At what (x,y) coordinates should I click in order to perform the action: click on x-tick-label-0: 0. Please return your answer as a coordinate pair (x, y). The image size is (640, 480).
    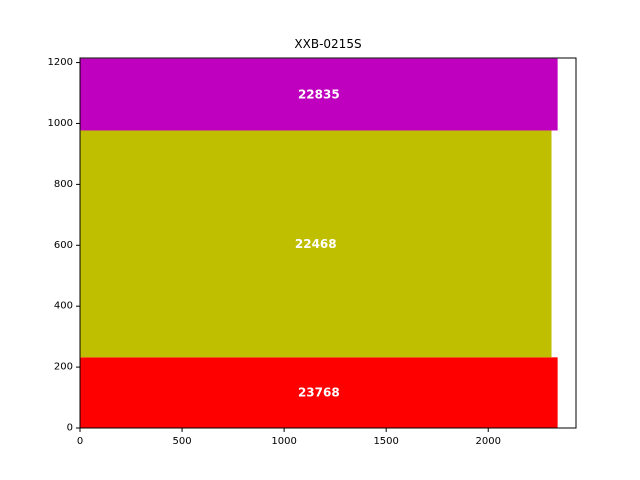
    Looking at the image, I should click on (80, 441).